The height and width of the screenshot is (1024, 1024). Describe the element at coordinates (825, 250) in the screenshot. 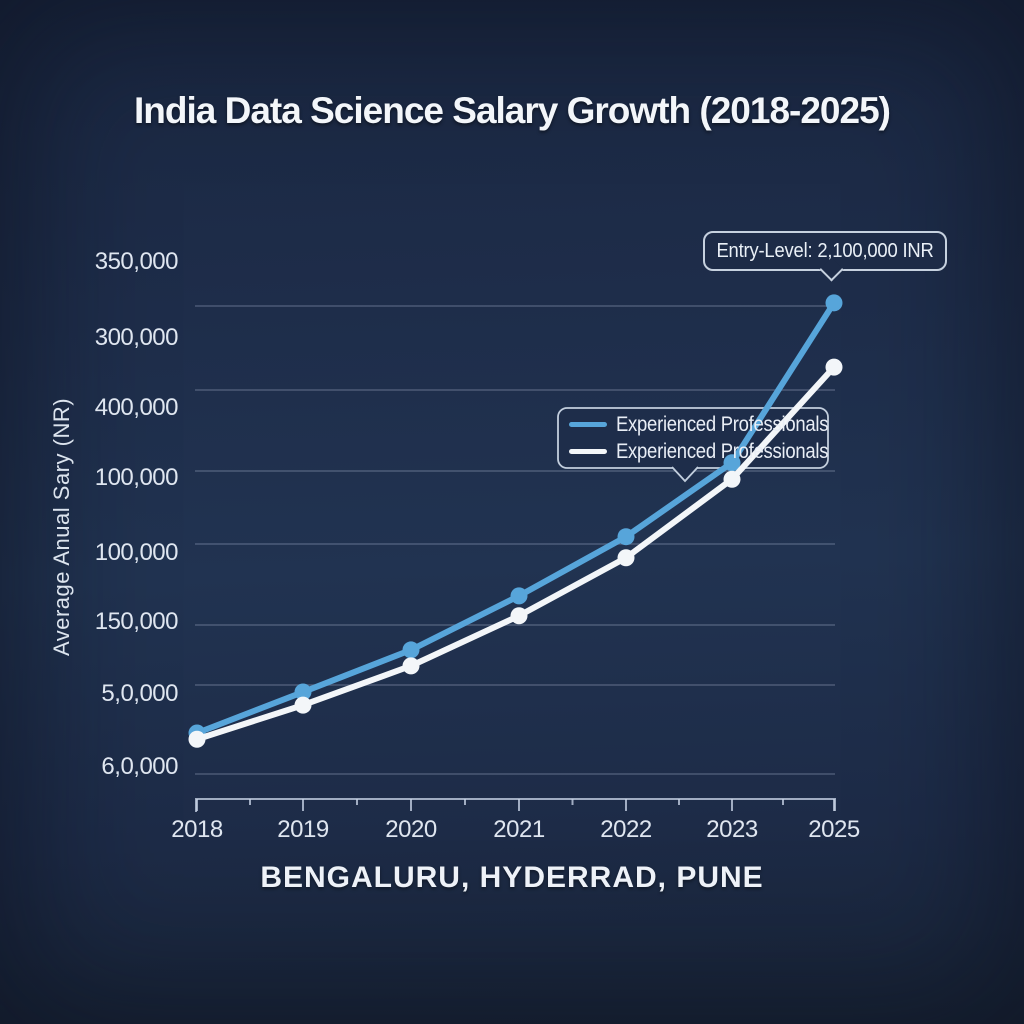

I see `annotation-text: Entry-Level: 2,100,000 INR` at that location.